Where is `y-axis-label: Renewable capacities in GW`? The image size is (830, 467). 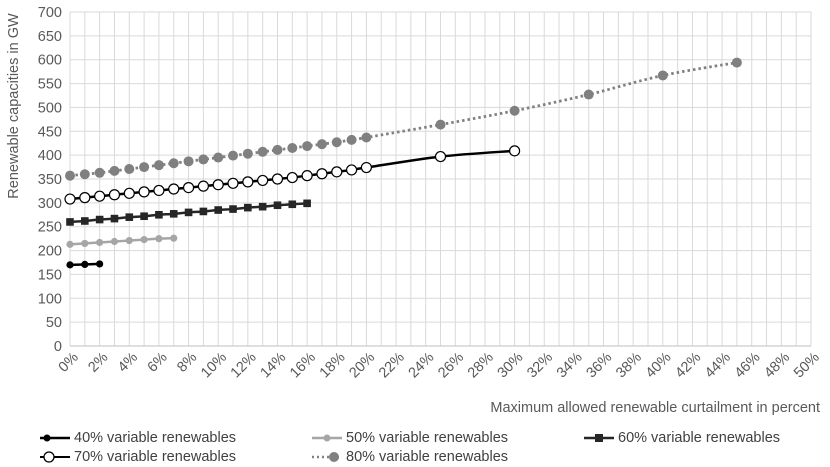 y-axis-label: Renewable capacities in GW is located at coordinates (14, 106).